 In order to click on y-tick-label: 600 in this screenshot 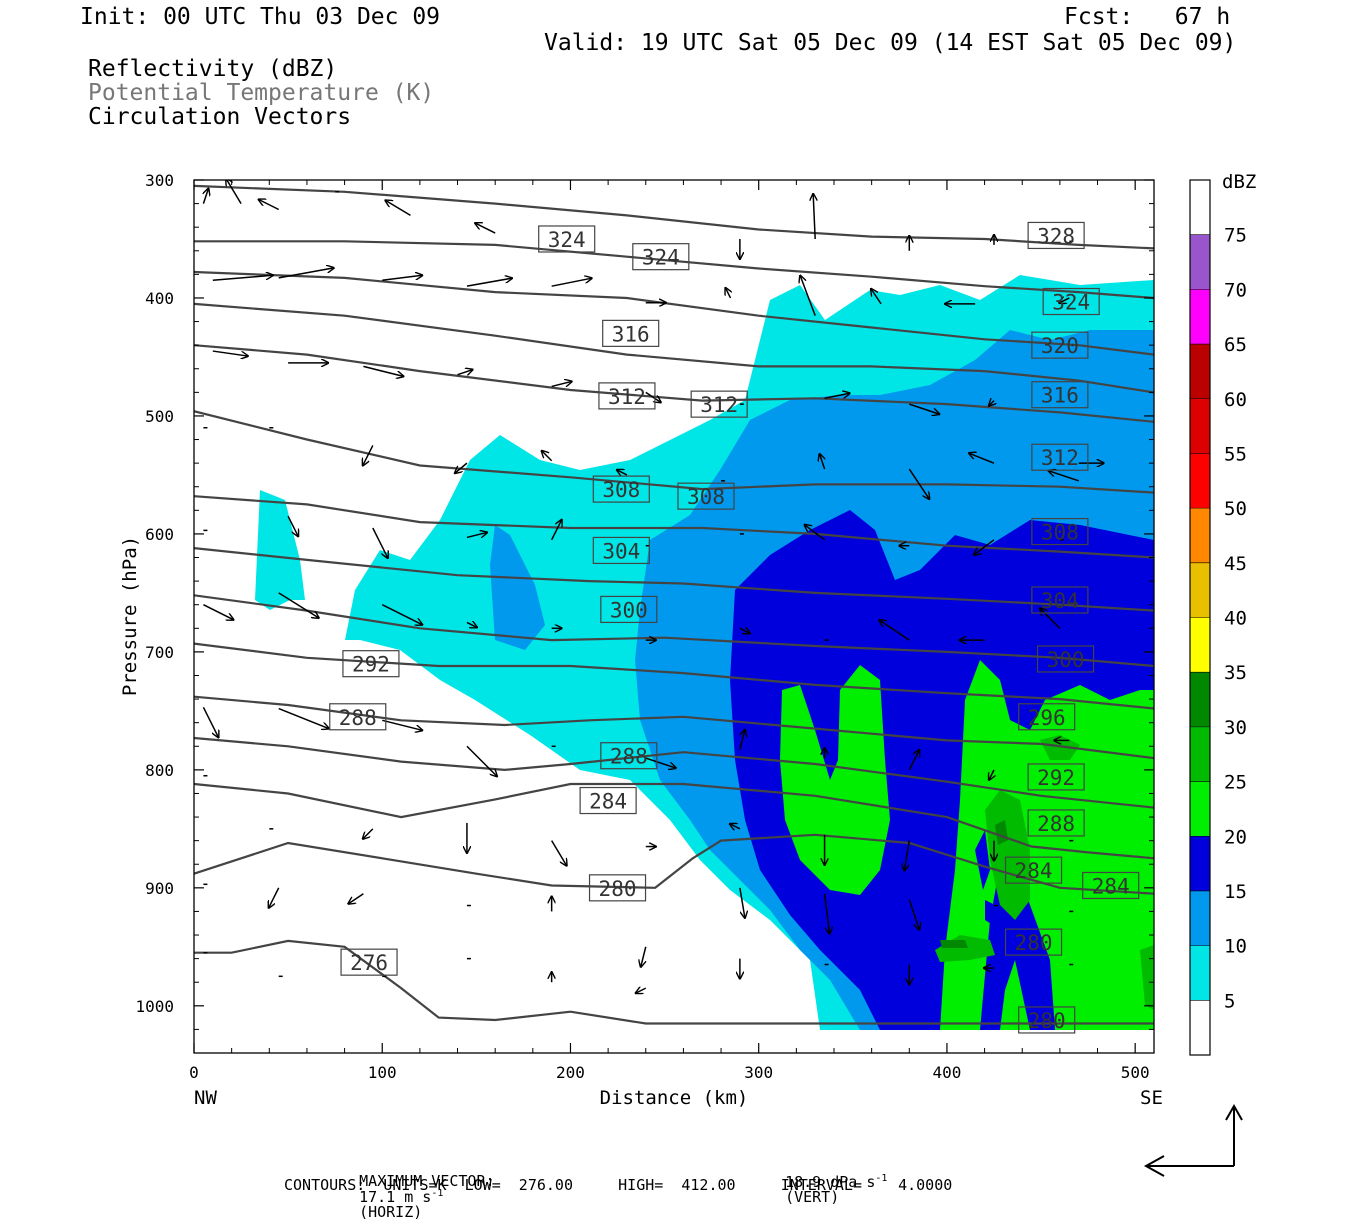, I will do `click(159, 534)`.